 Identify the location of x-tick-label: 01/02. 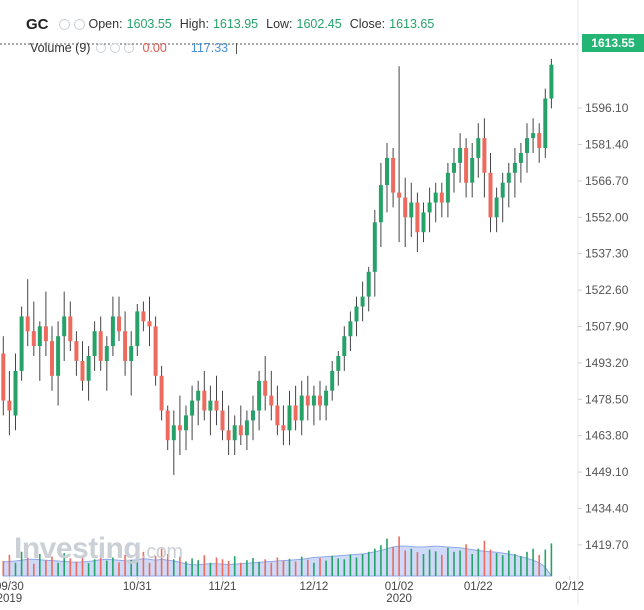
(399, 587).